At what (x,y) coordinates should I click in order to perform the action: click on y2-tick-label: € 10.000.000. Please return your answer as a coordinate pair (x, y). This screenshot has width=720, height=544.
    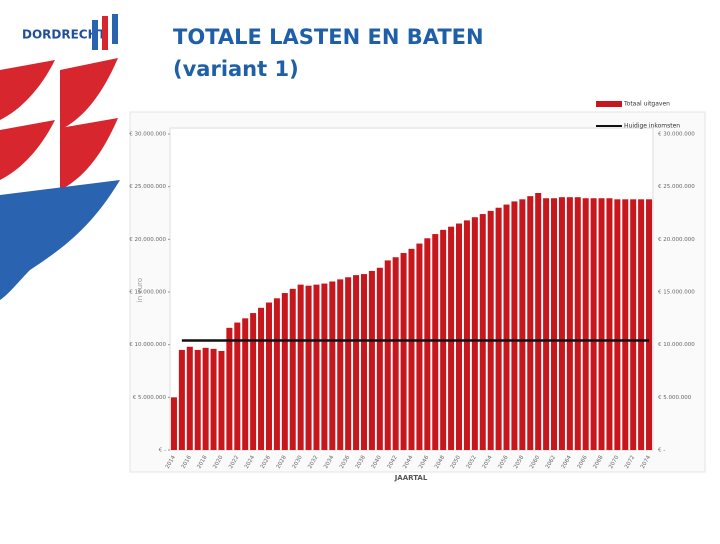
    Looking at the image, I should click on (676, 345).